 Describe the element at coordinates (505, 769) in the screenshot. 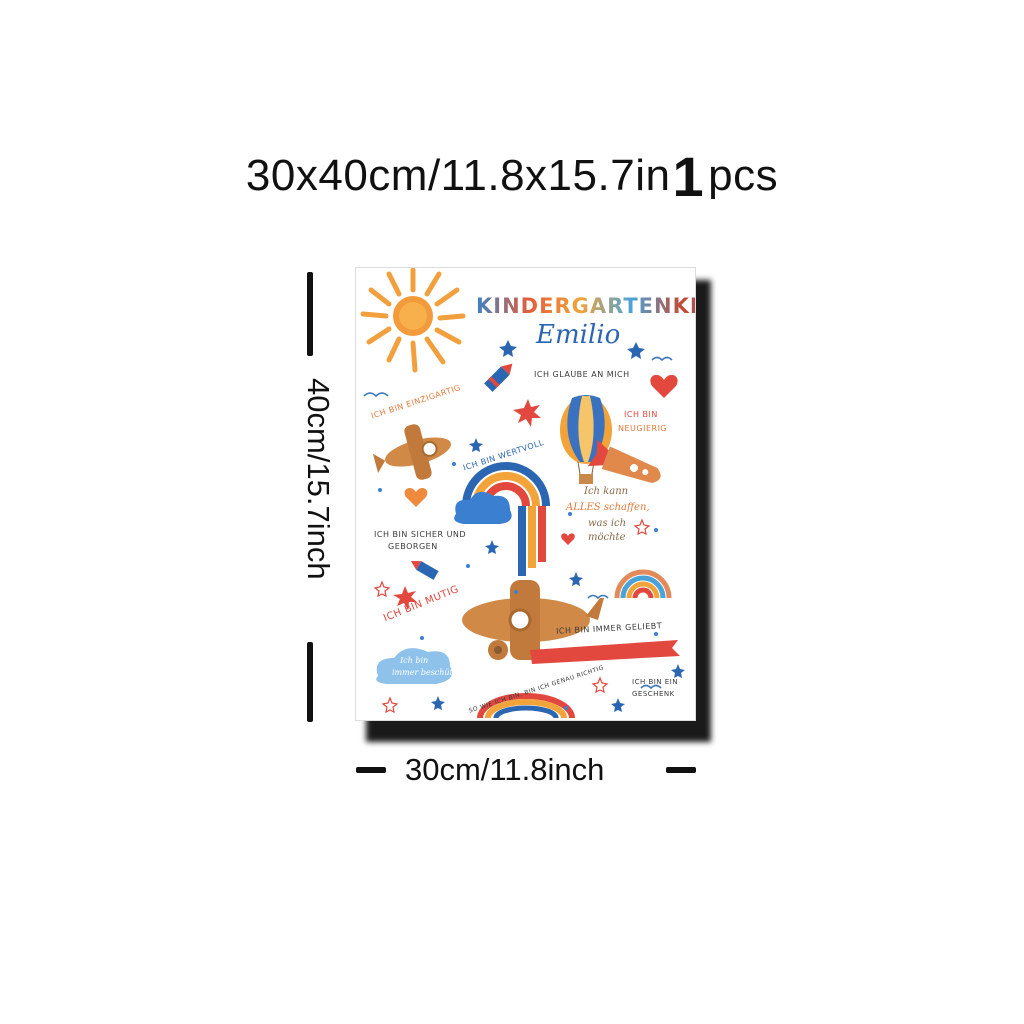

I see `width-dimension-label: 30cm/11.8inch` at that location.